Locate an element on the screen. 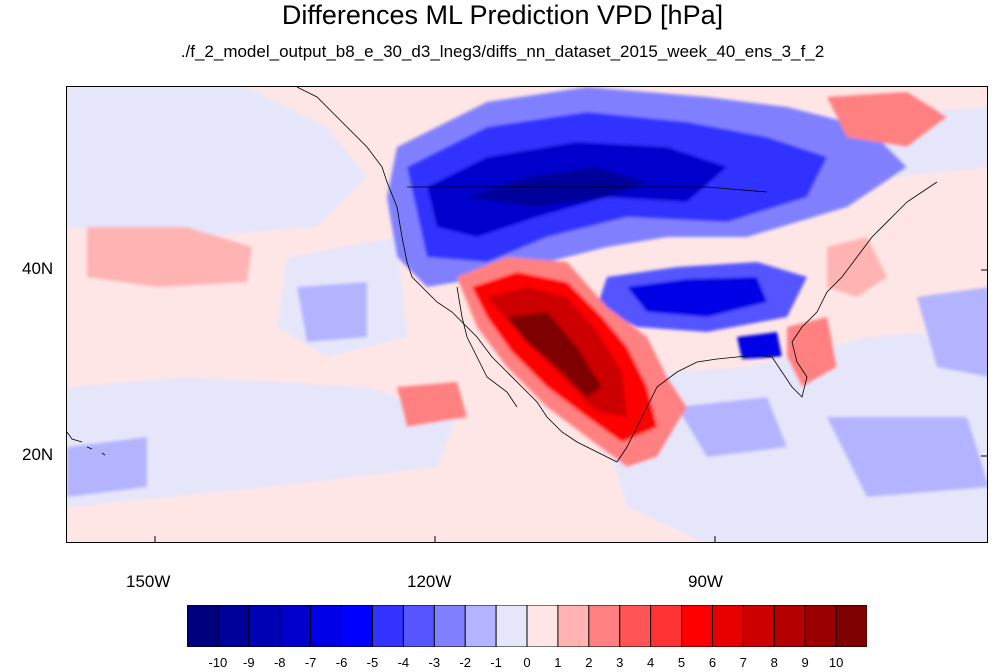 This screenshot has height=672, width=1005. field-patch-red-canada is located at coordinates (887, 119).